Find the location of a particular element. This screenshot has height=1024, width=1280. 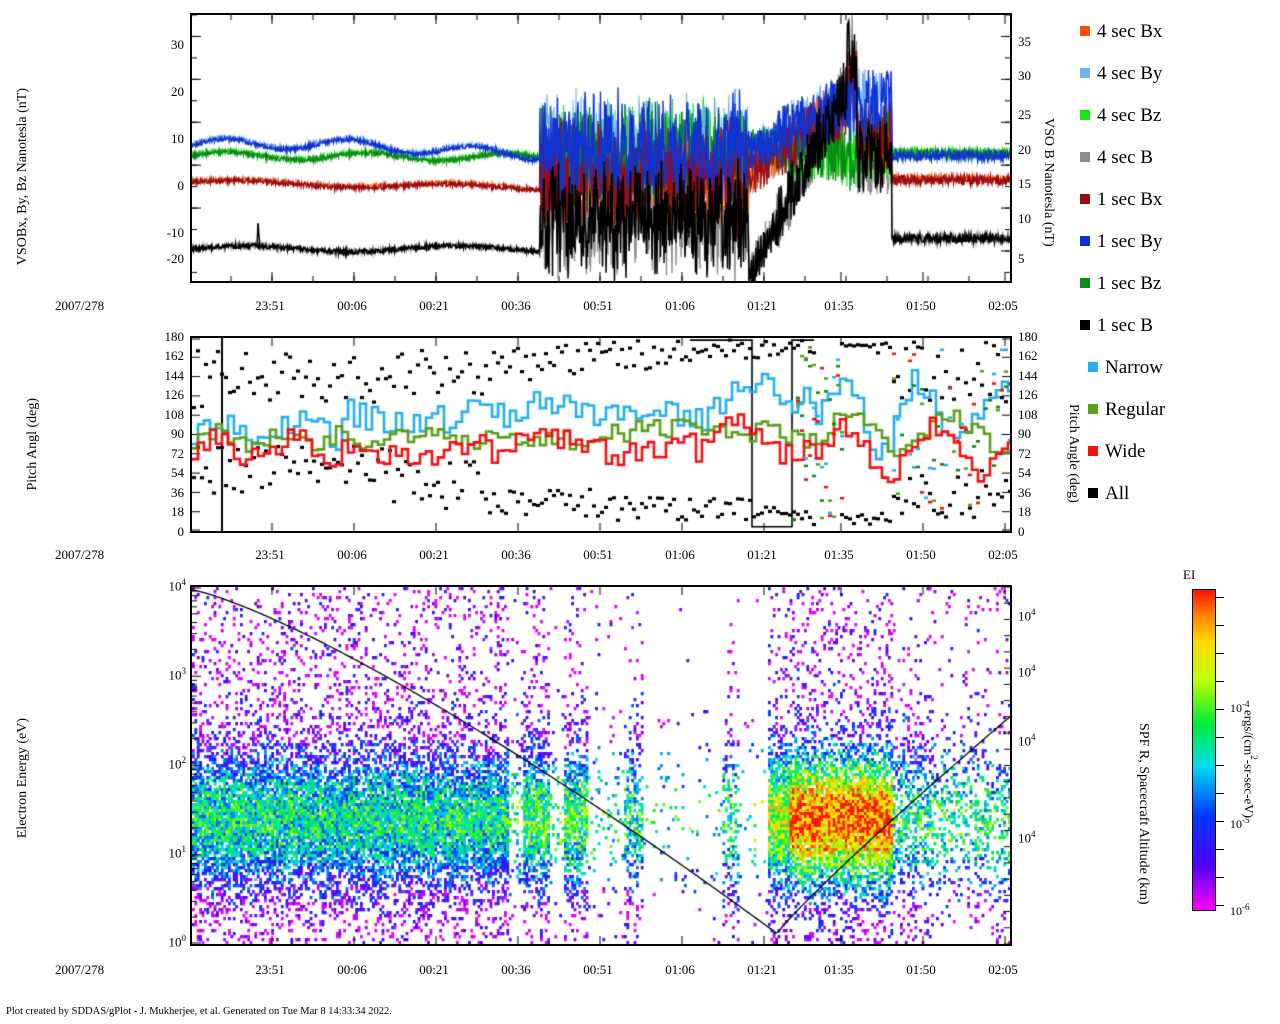

panel1-xtick: 01:21 is located at coordinates (762, 305).